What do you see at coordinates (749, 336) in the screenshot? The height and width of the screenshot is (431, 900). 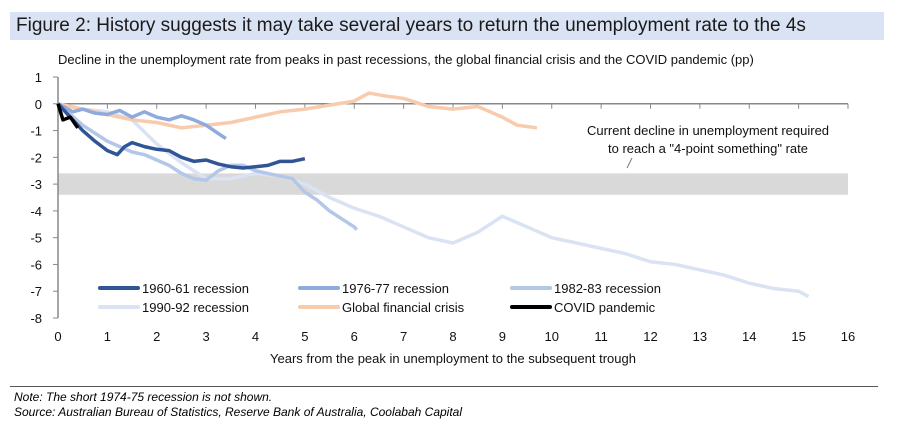 I see `x-tick-label: 14` at bounding box center [749, 336].